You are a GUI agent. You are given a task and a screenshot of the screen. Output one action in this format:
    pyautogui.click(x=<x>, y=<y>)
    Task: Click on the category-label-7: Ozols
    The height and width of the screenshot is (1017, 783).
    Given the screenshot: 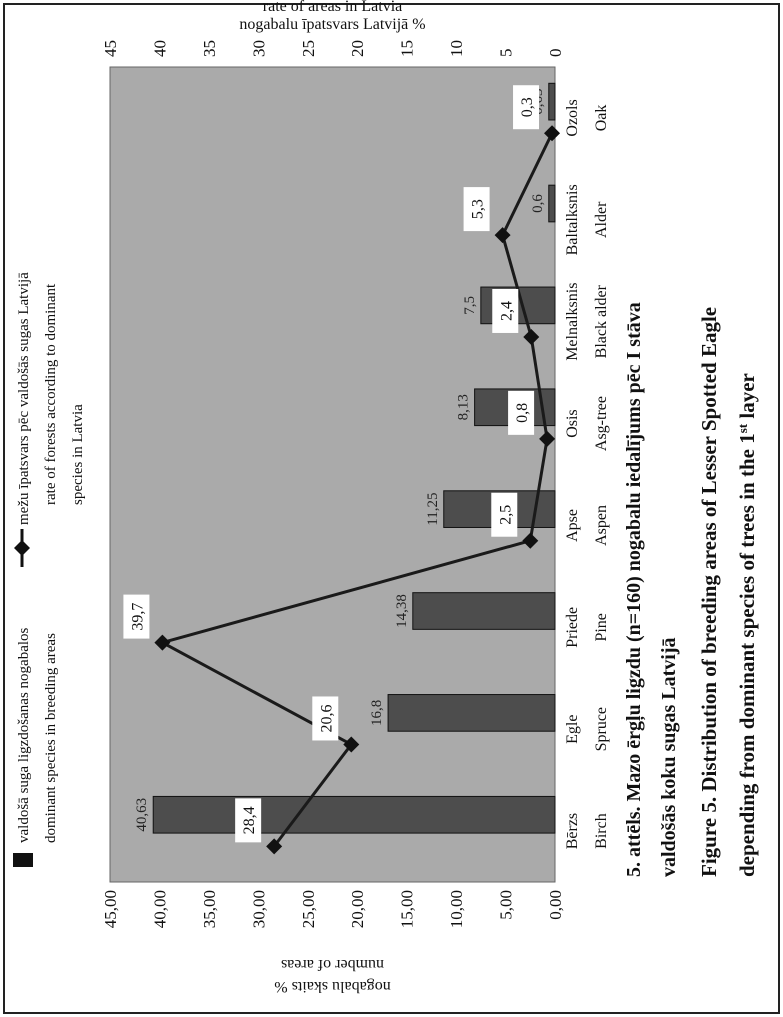 What is the action you would take?
    pyautogui.click(x=572, y=117)
    